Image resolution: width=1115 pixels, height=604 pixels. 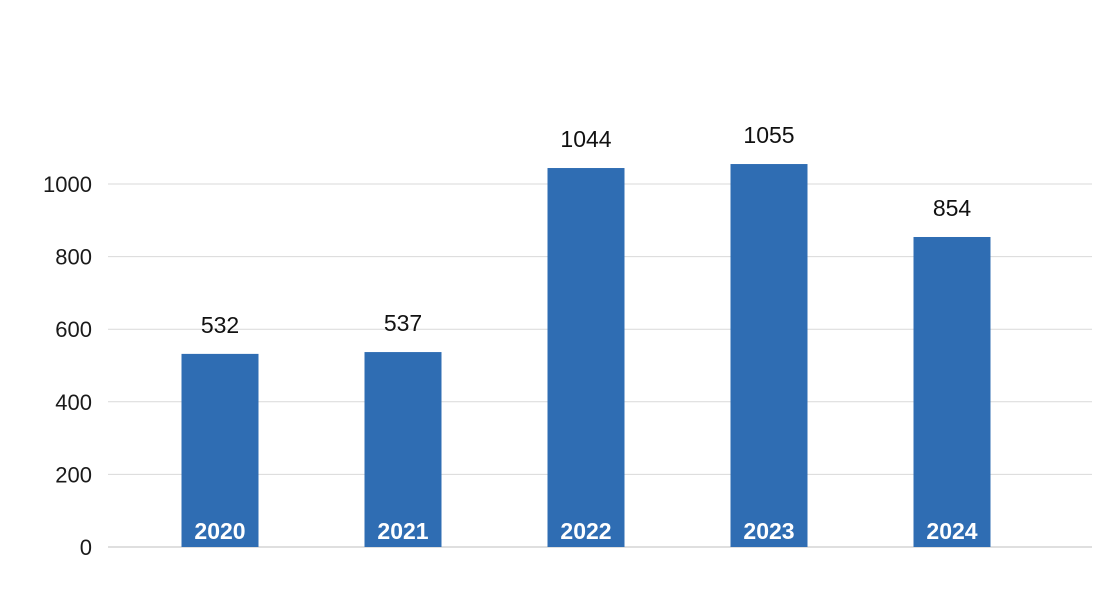 What do you see at coordinates (403, 449) in the screenshot?
I see `bar-2021` at bounding box center [403, 449].